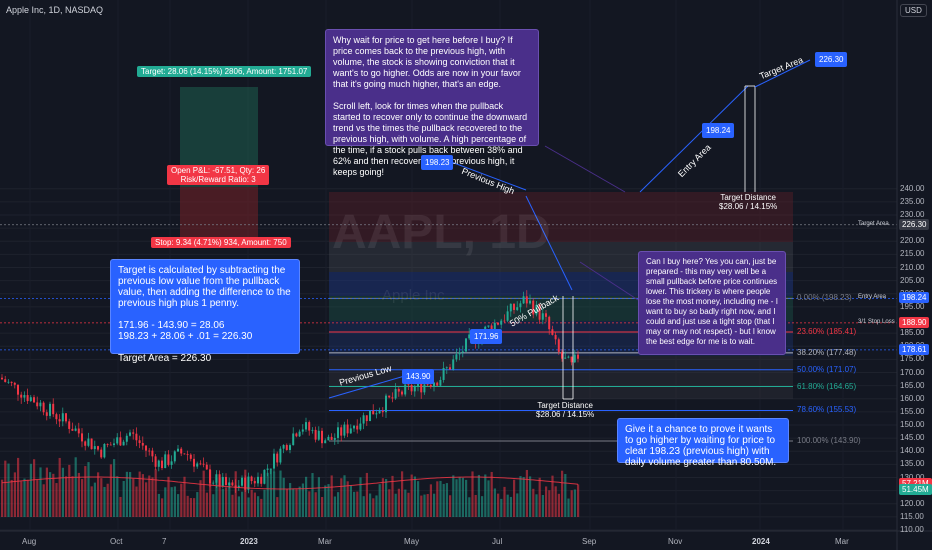 The height and width of the screenshot is (550, 932). Describe the element at coordinates (912, 372) in the screenshot. I see `y-axis-label: 170.00` at that location.